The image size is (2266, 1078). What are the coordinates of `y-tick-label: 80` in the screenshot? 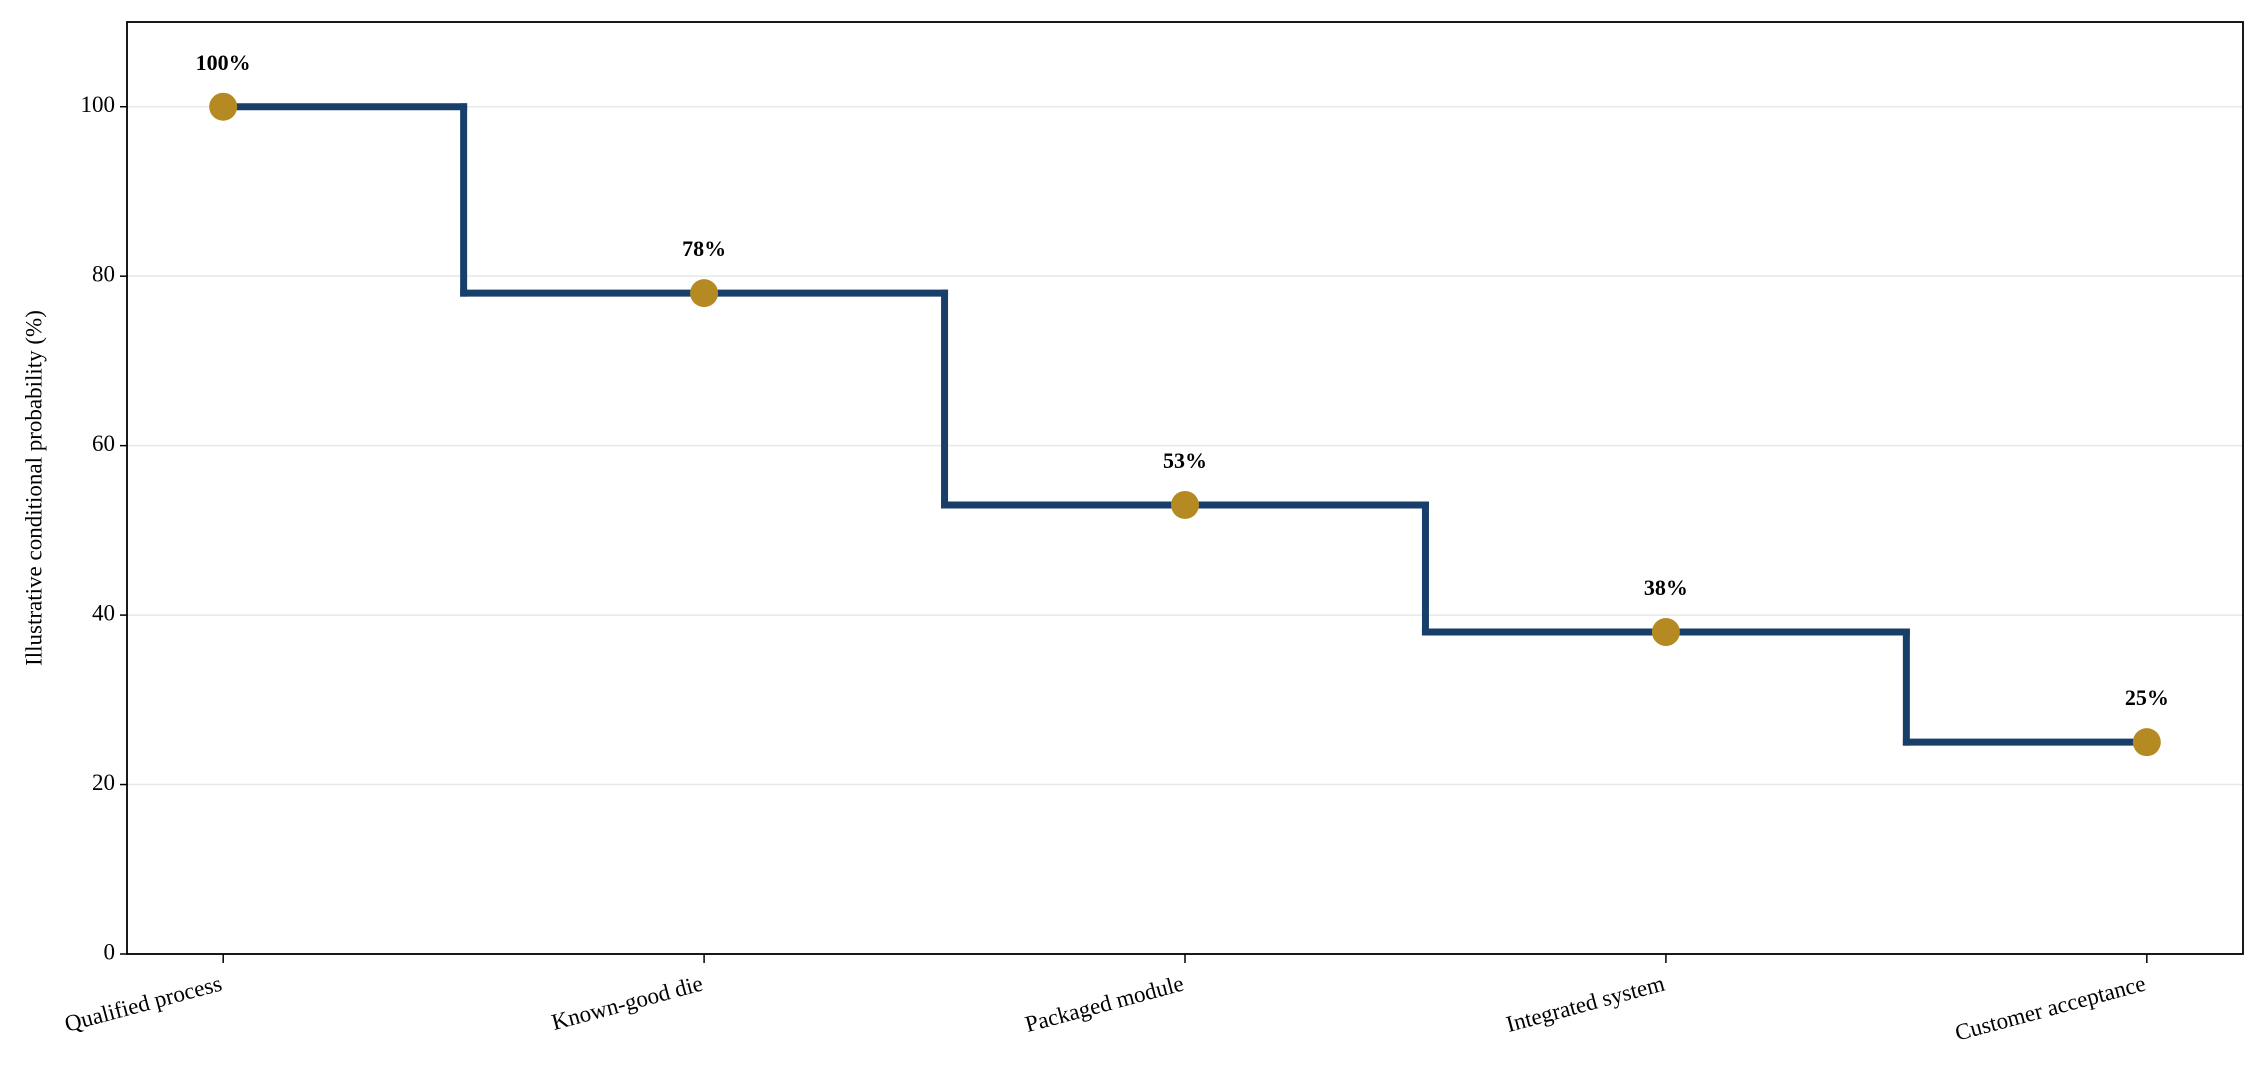 It's located at (103, 273).